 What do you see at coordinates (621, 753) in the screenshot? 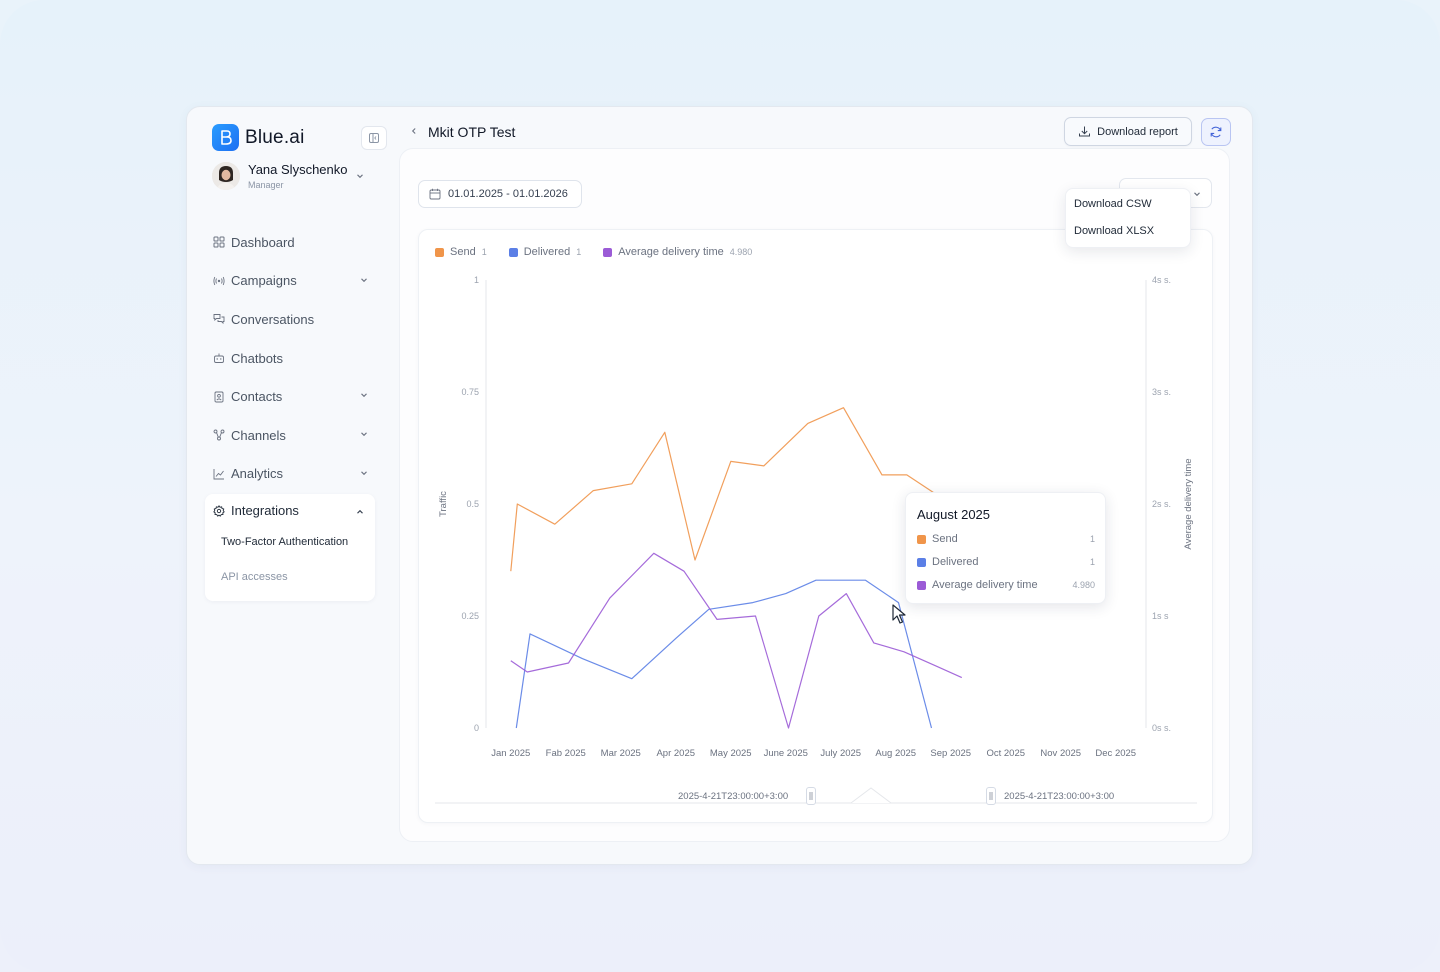
I see `x-tick-label: Mar 2025` at bounding box center [621, 753].